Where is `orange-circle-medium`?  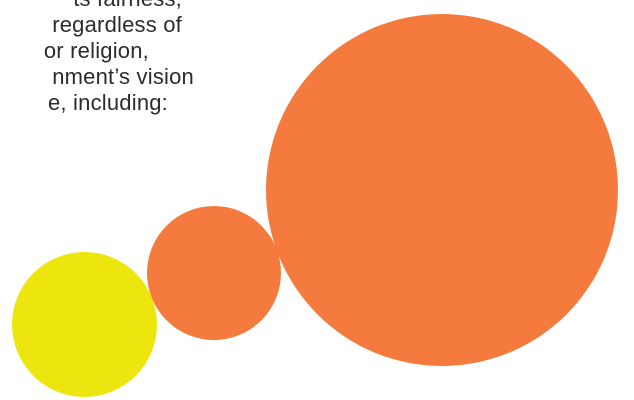 orange-circle-medium is located at coordinates (214, 273).